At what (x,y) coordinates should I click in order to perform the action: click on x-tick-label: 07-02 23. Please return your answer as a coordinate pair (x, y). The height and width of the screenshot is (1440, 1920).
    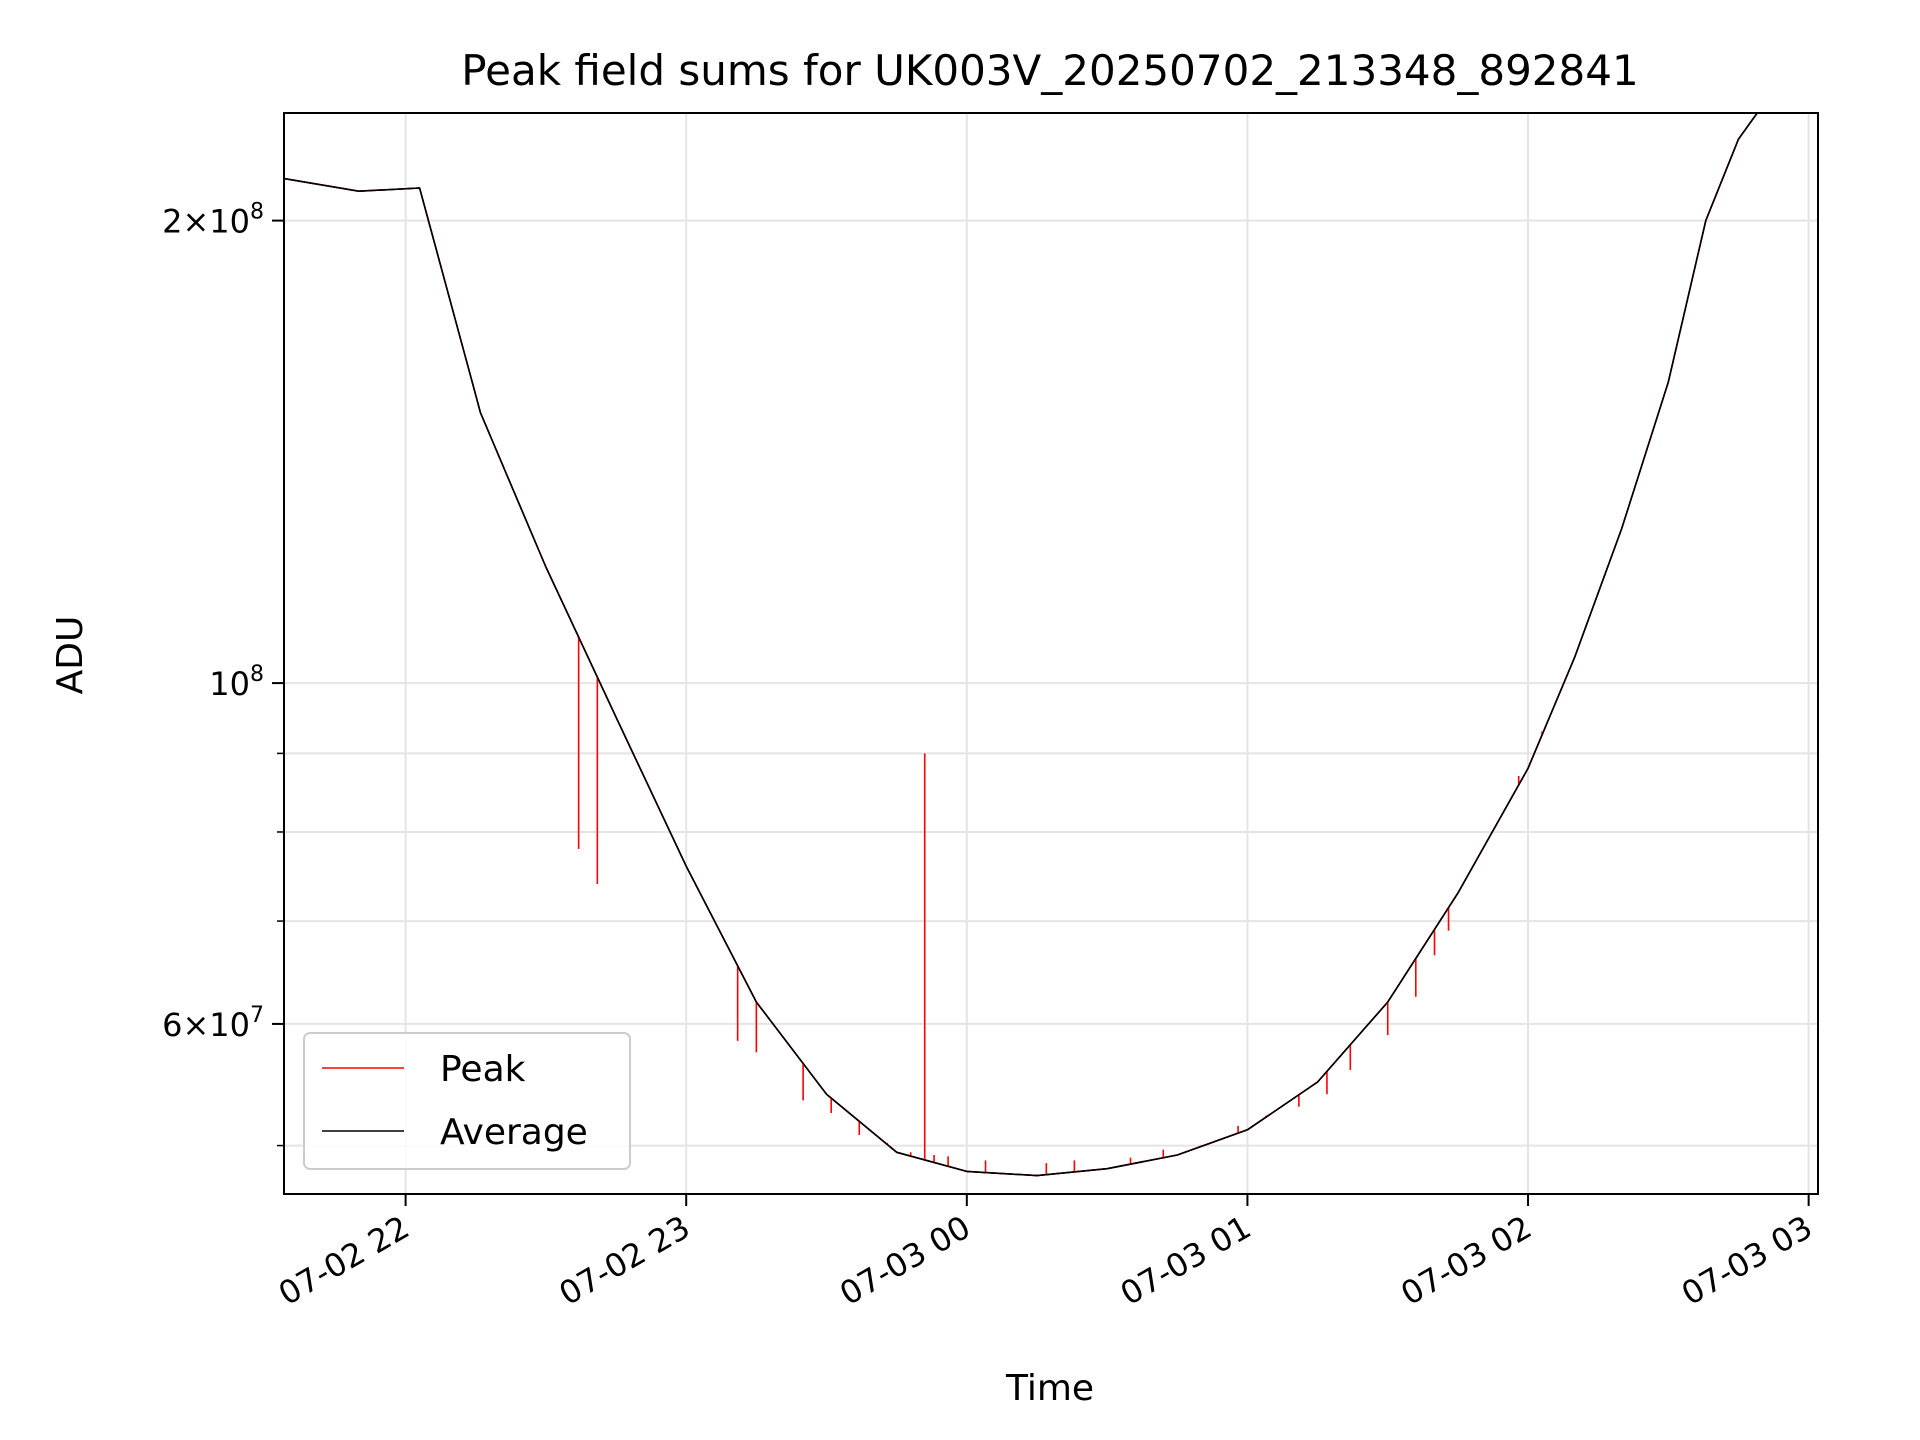
    Looking at the image, I should click on (625, 1260).